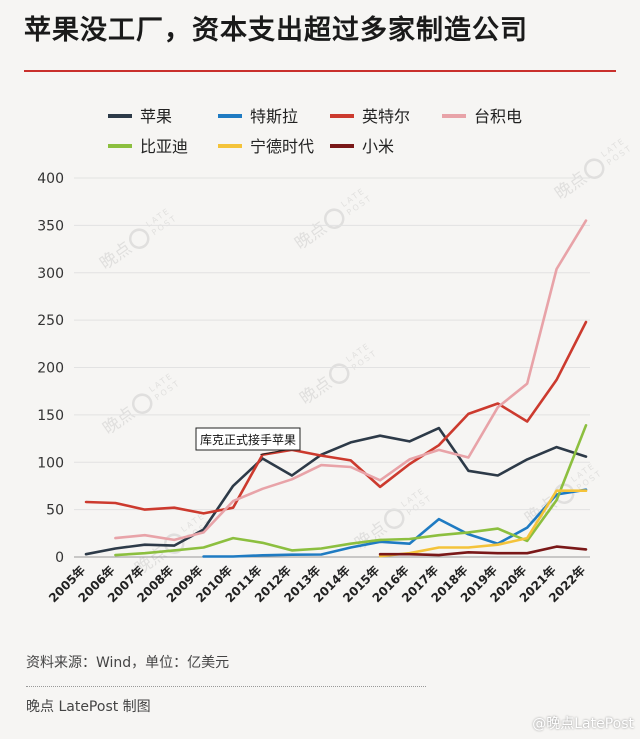 This screenshot has height=739, width=640. What do you see at coordinates (50, 226) in the screenshot?
I see `y-tick-label: 350` at bounding box center [50, 226].